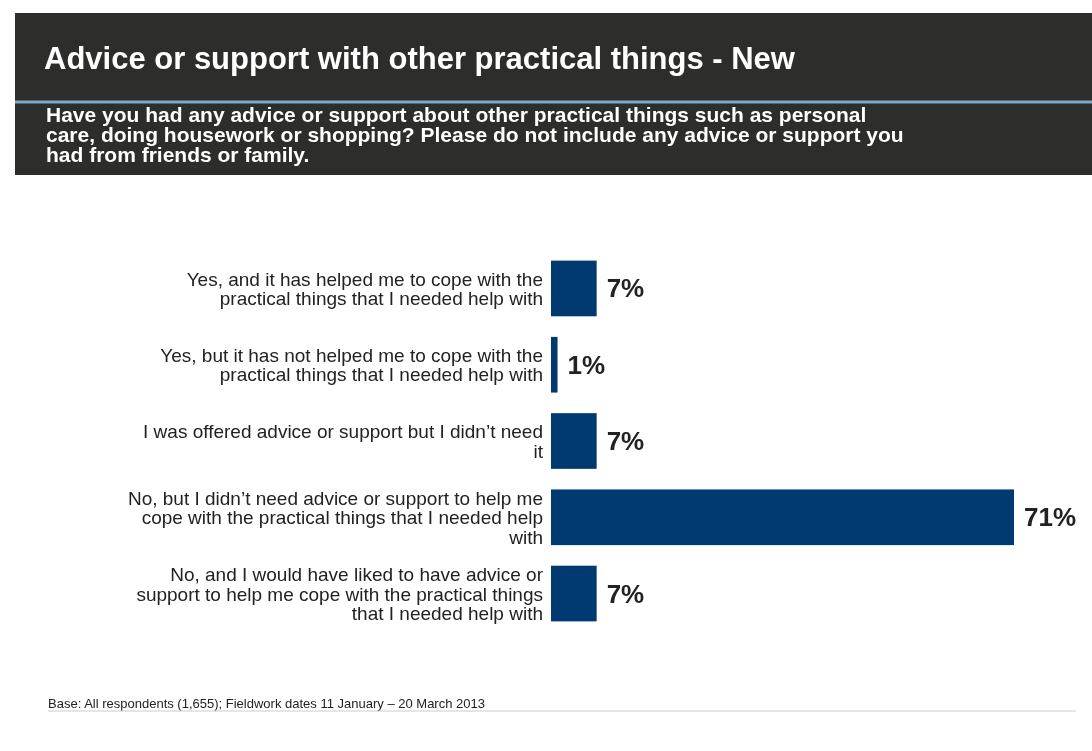 The height and width of the screenshot is (751, 1092). I want to click on y-tick-label: I was offered advice or support but I didn’t need it, so click(343, 441).